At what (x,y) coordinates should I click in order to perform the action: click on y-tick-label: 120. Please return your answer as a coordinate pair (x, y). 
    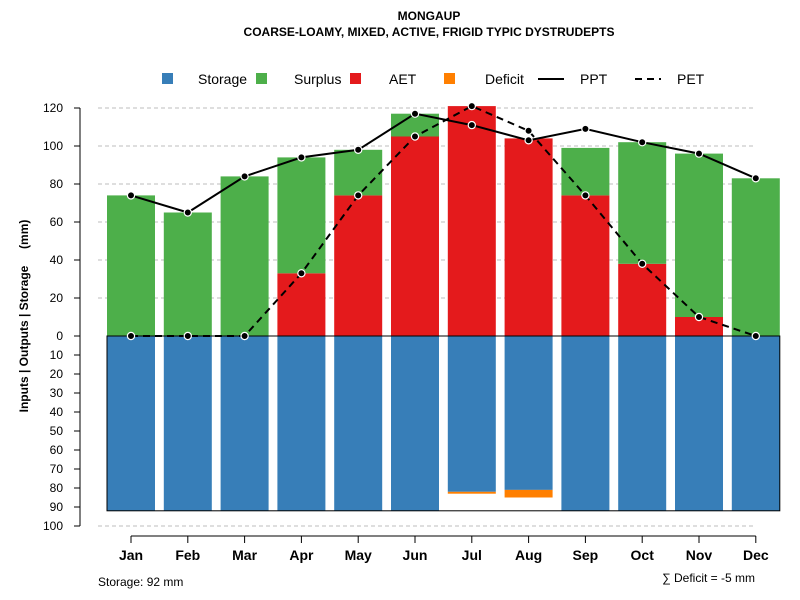
    Looking at the image, I should click on (53, 108).